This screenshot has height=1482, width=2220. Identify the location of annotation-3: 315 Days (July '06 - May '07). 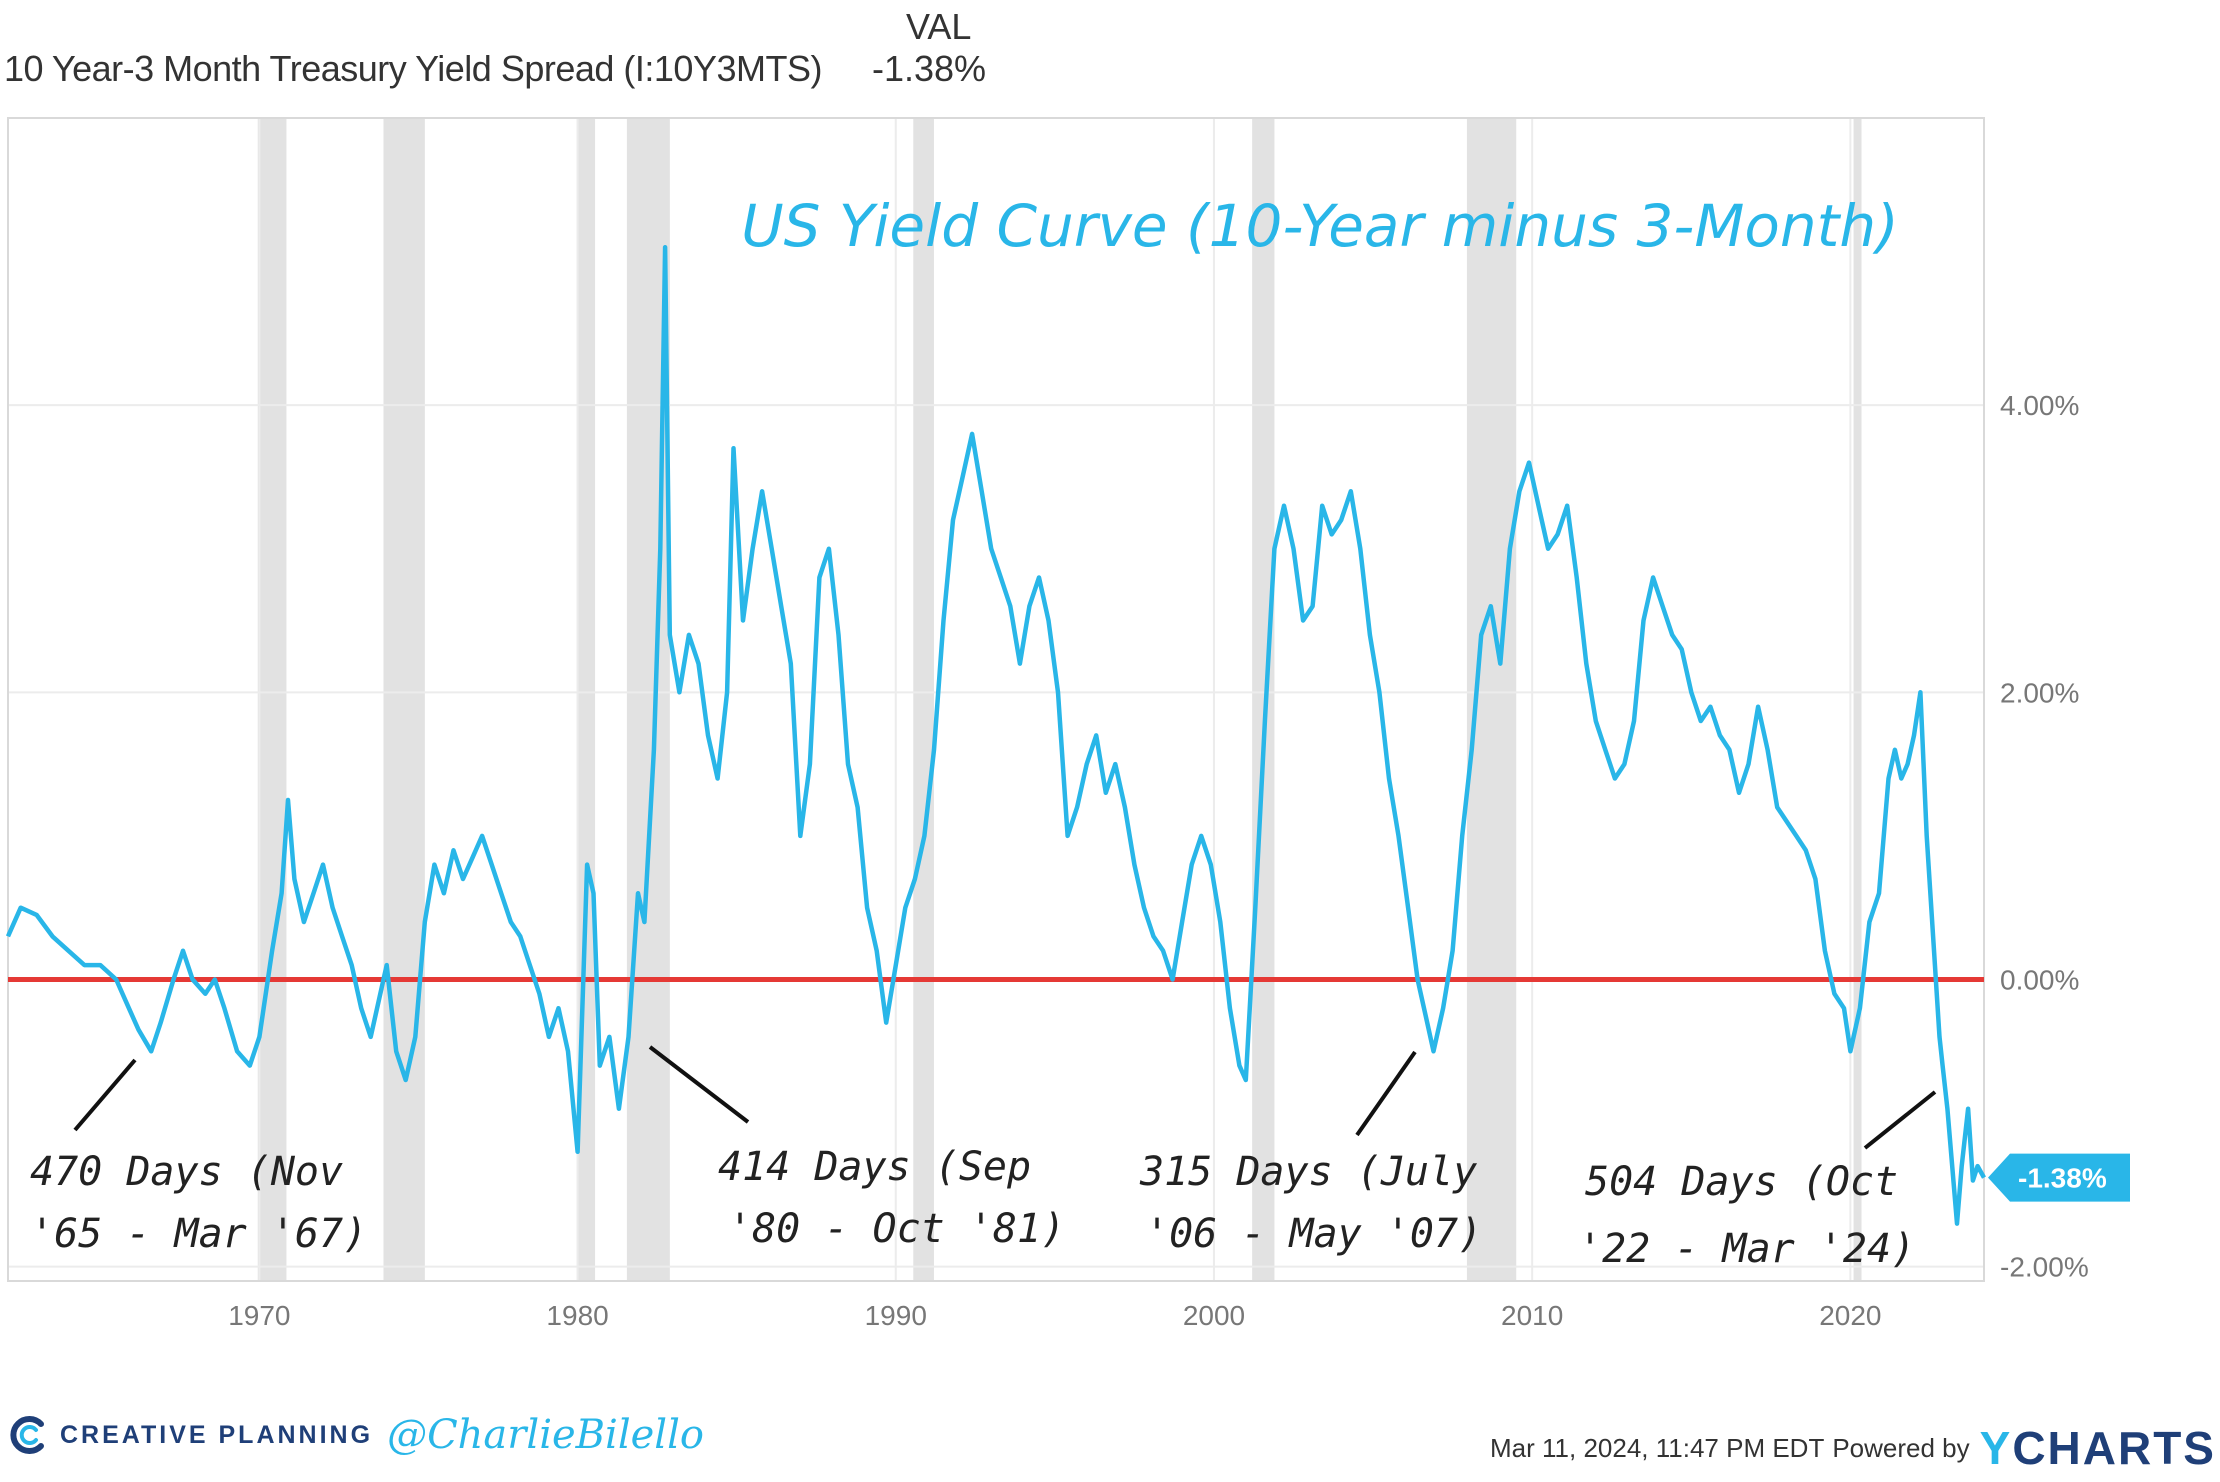
(1310, 1153).